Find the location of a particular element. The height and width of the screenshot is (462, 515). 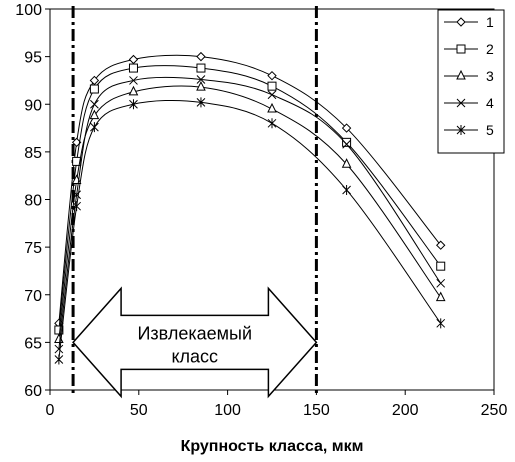

double-arrow-shape is located at coordinates (195, 342).